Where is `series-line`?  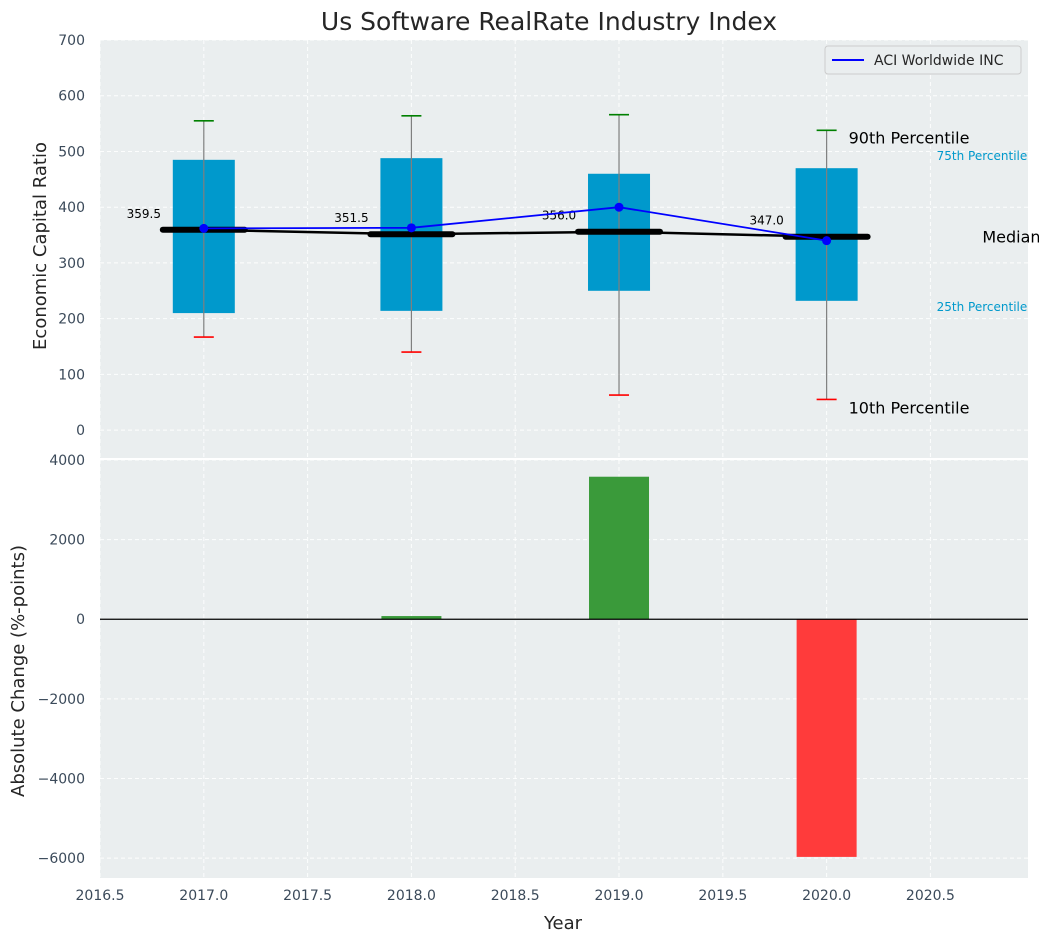 series-line is located at coordinates (515, 224).